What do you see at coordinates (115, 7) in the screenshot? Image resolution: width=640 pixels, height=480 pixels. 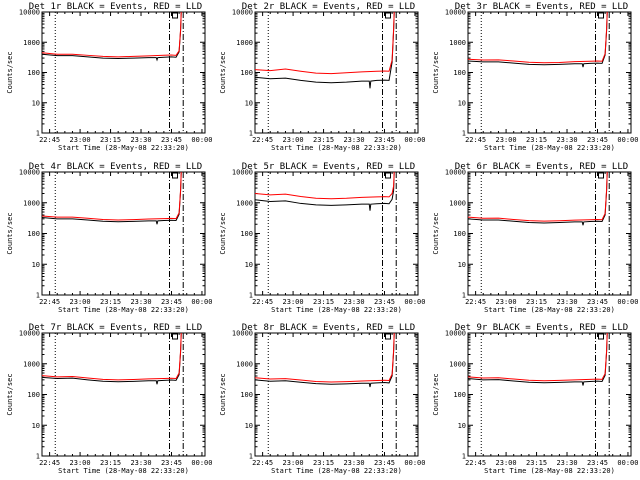 I see `panel-title: Det 1r BLACK = Events, RED = LLD` at bounding box center [115, 7].